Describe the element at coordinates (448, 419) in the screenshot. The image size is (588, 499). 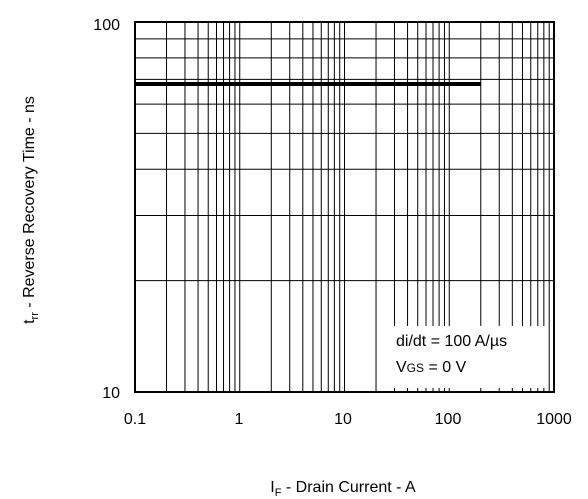
I see `x-tick-100: 100` at that location.